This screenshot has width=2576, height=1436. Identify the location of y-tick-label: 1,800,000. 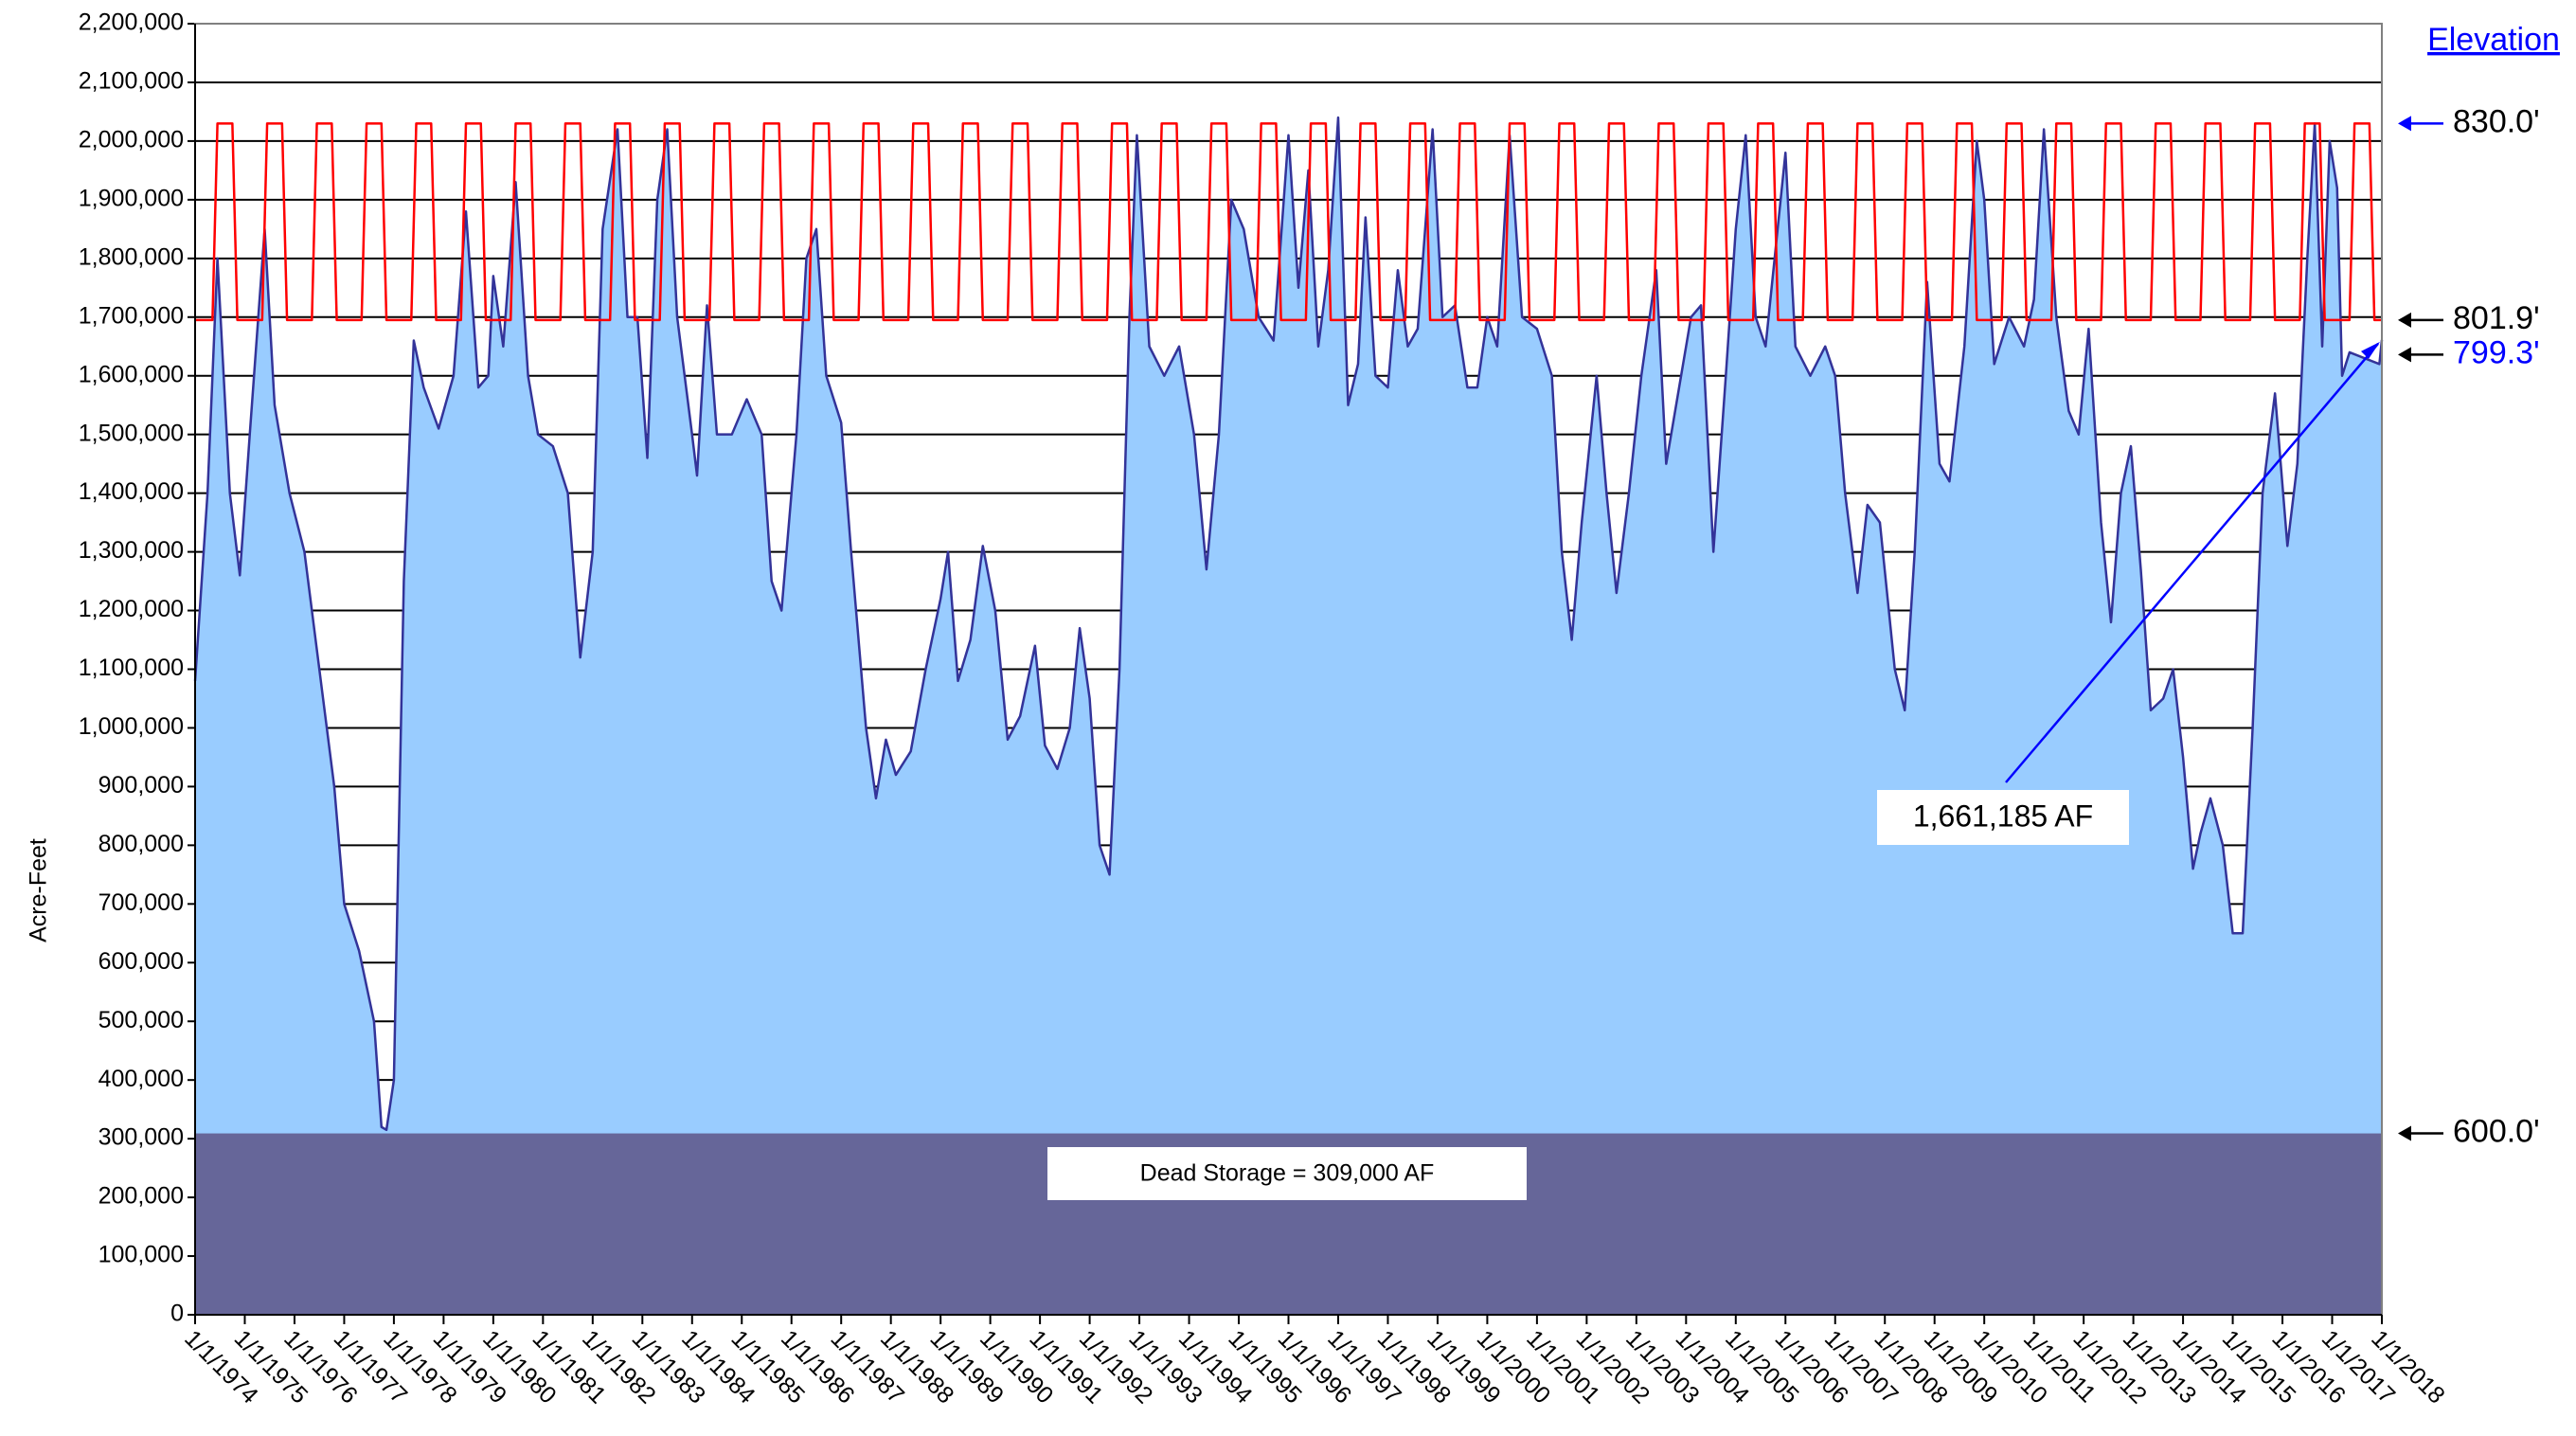
(131, 256).